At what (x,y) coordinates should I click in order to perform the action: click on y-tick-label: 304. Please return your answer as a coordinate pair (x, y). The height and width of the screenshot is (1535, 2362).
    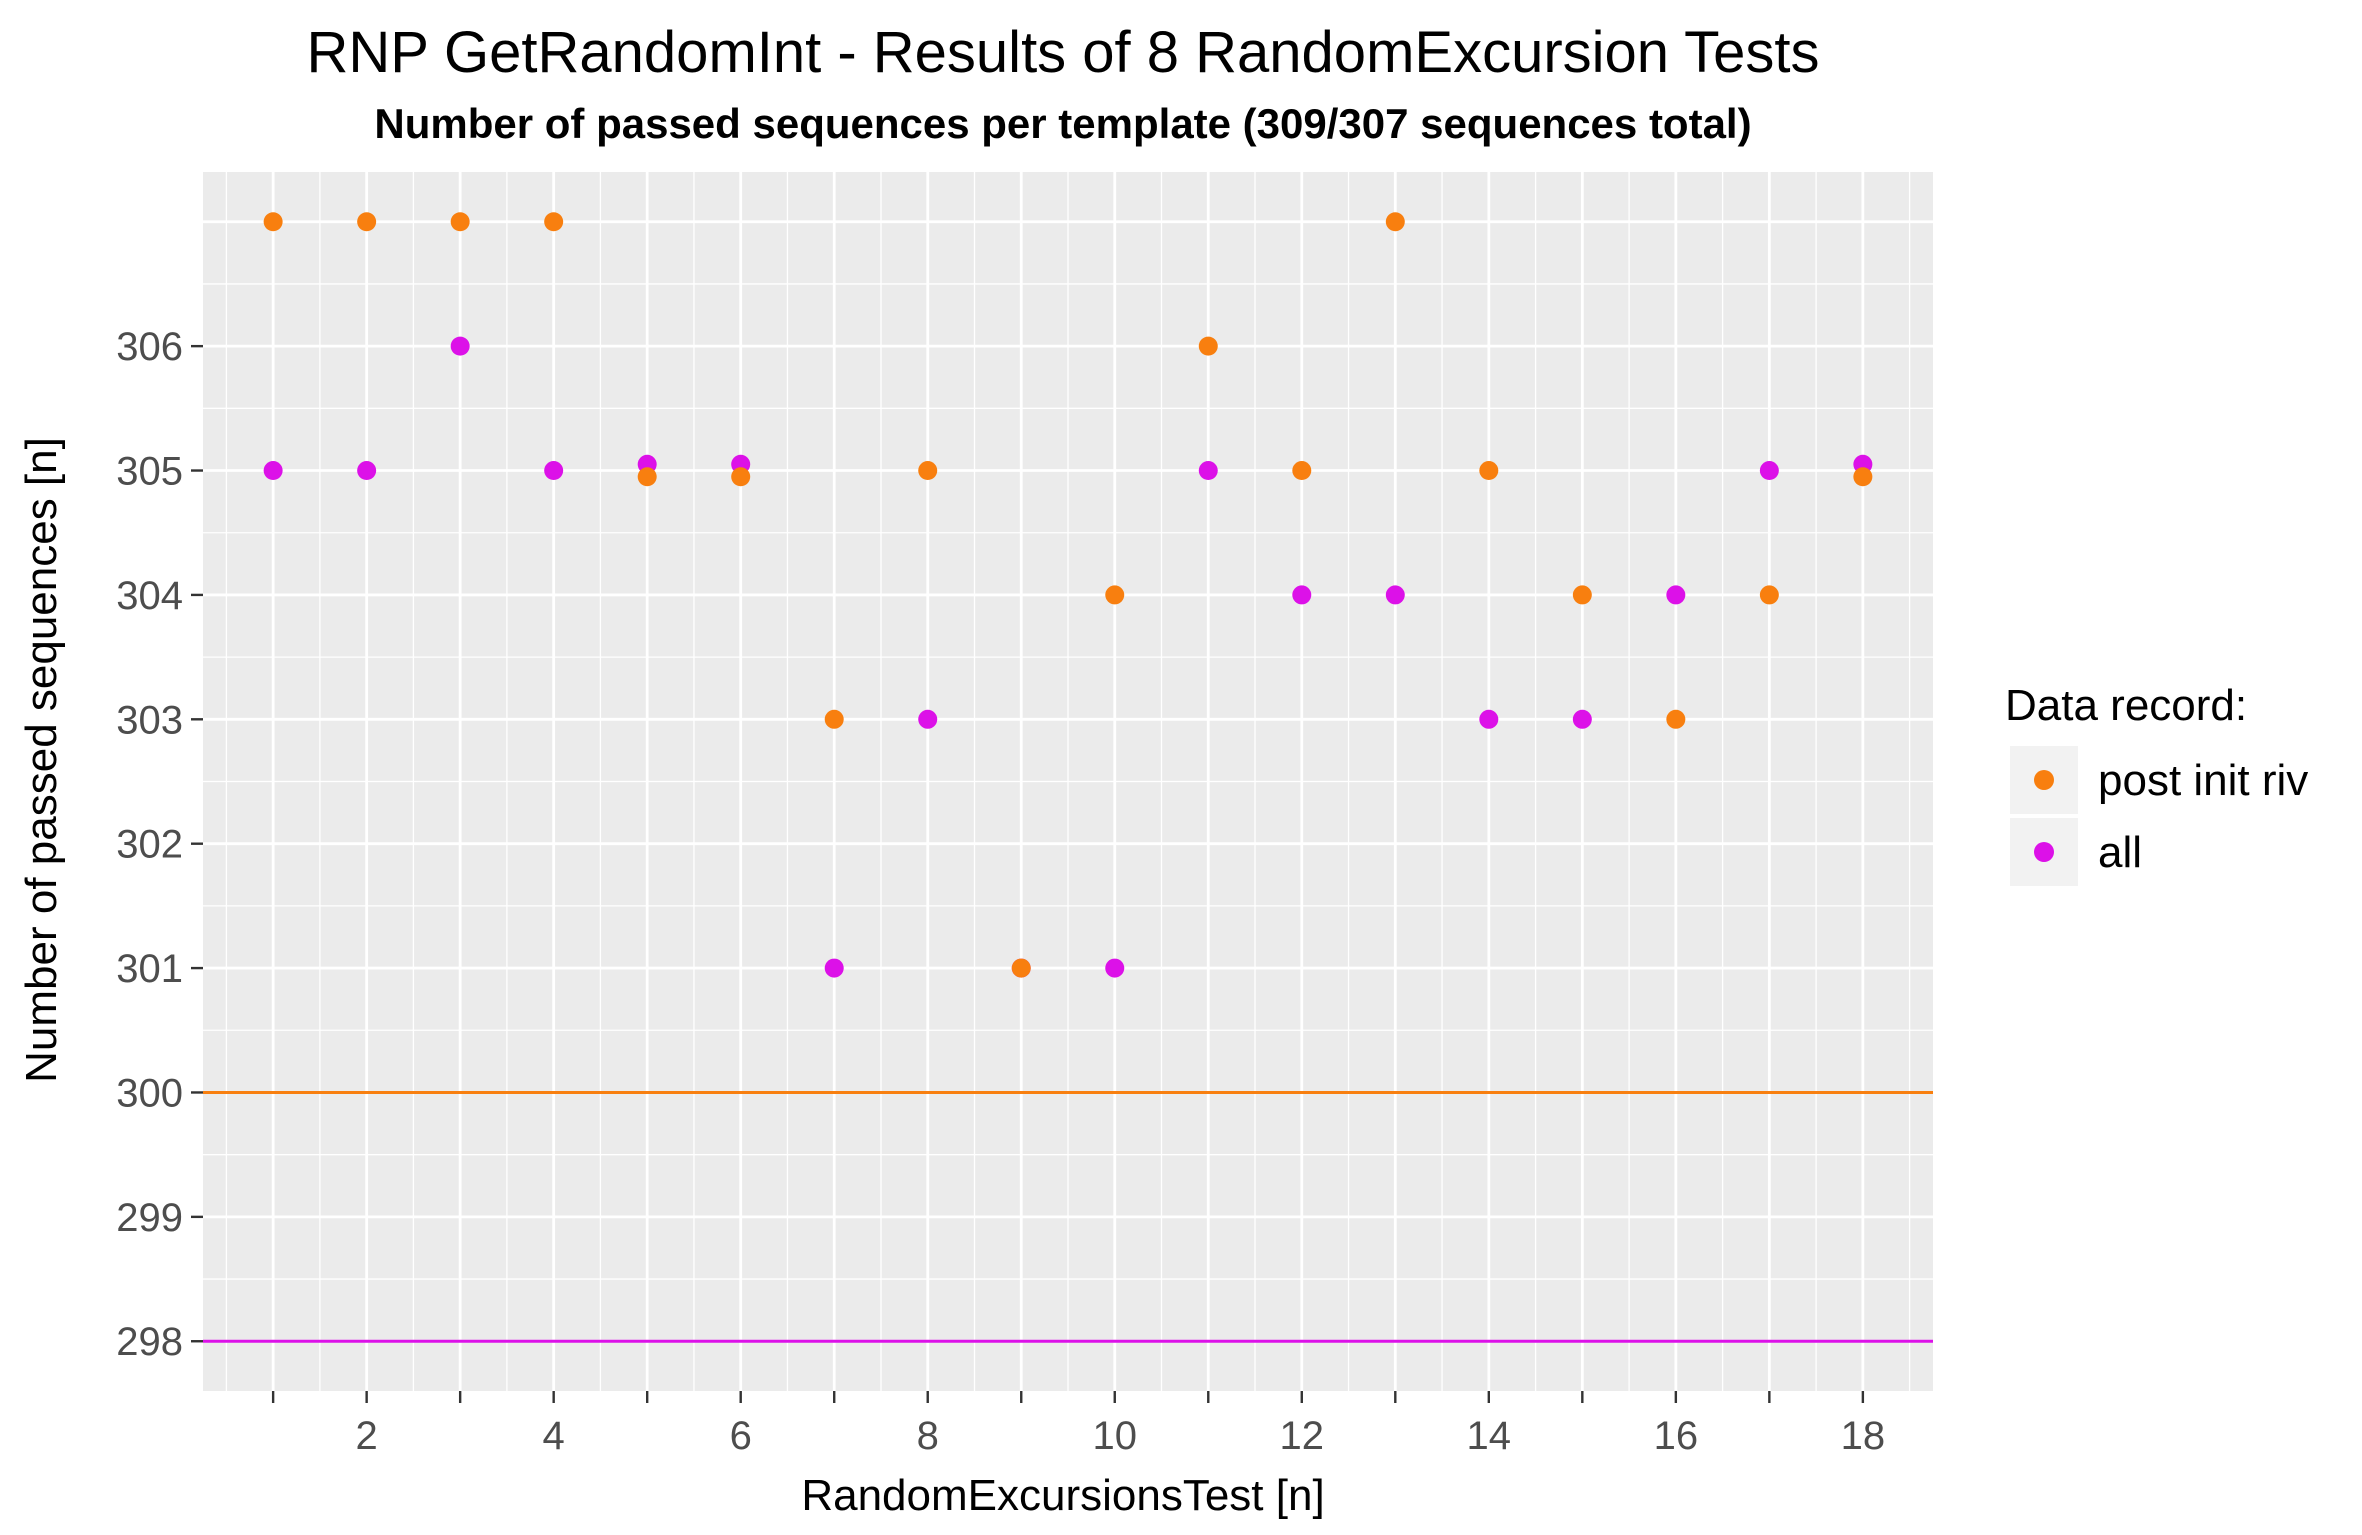
    Looking at the image, I should click on (149, 596).